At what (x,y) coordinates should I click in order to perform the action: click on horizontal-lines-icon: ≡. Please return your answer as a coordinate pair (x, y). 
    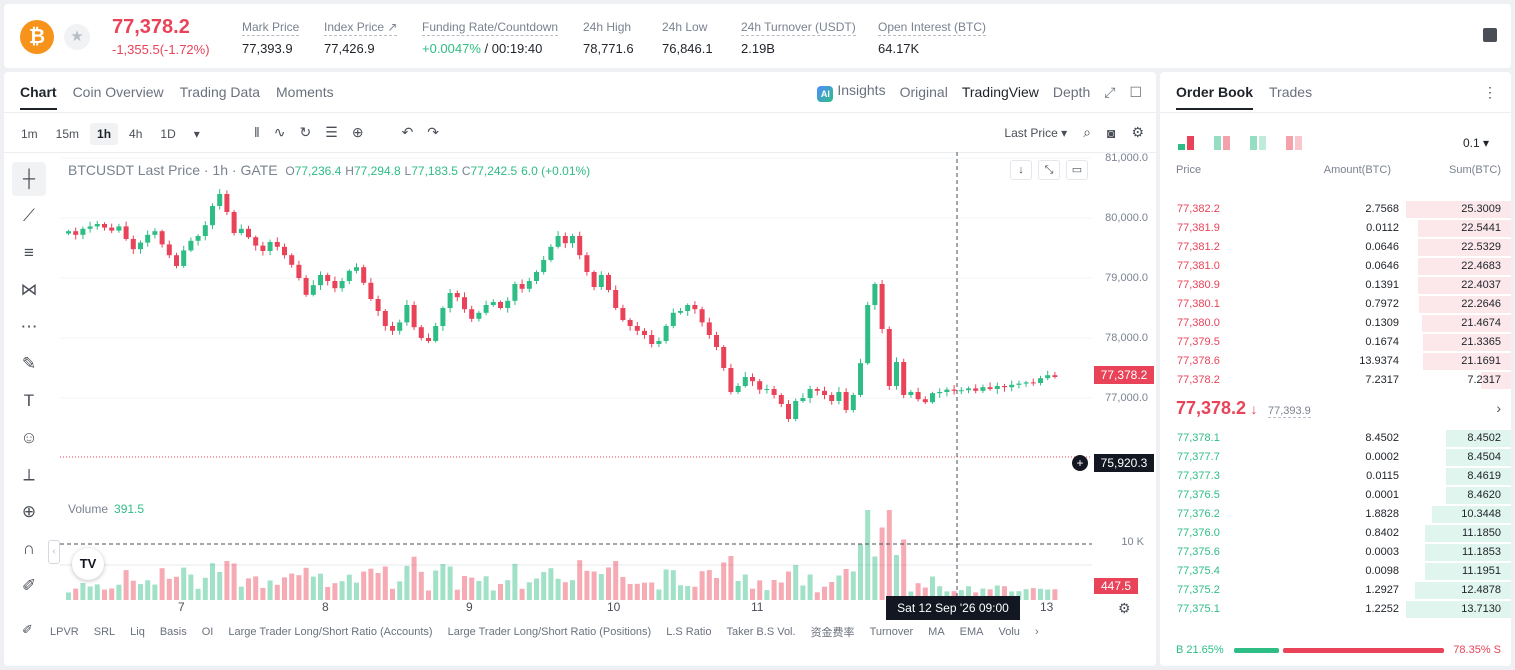
    Looking at the image, I should click on (29, 252).